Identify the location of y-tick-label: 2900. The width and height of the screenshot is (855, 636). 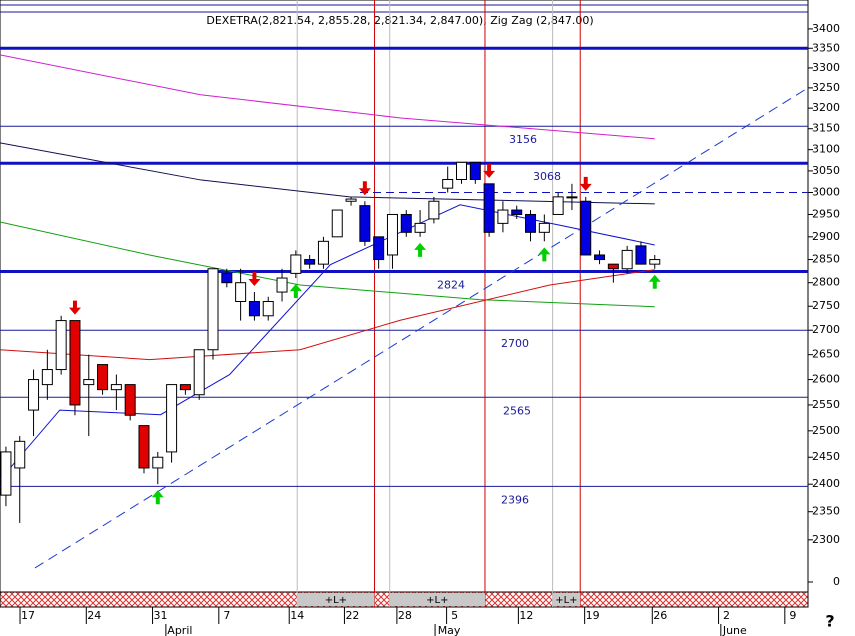
(826, 236).